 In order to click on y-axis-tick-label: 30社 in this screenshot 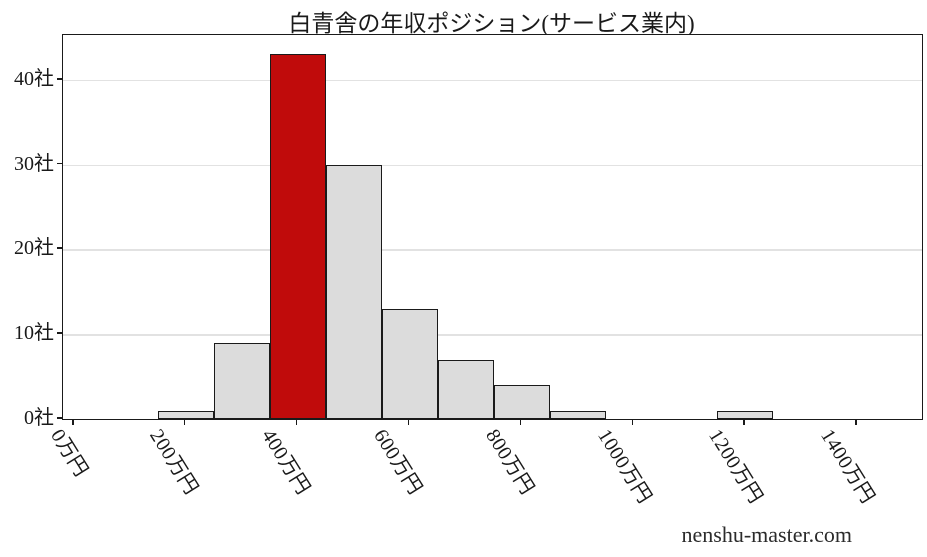, I will do `click(34, 163)`.